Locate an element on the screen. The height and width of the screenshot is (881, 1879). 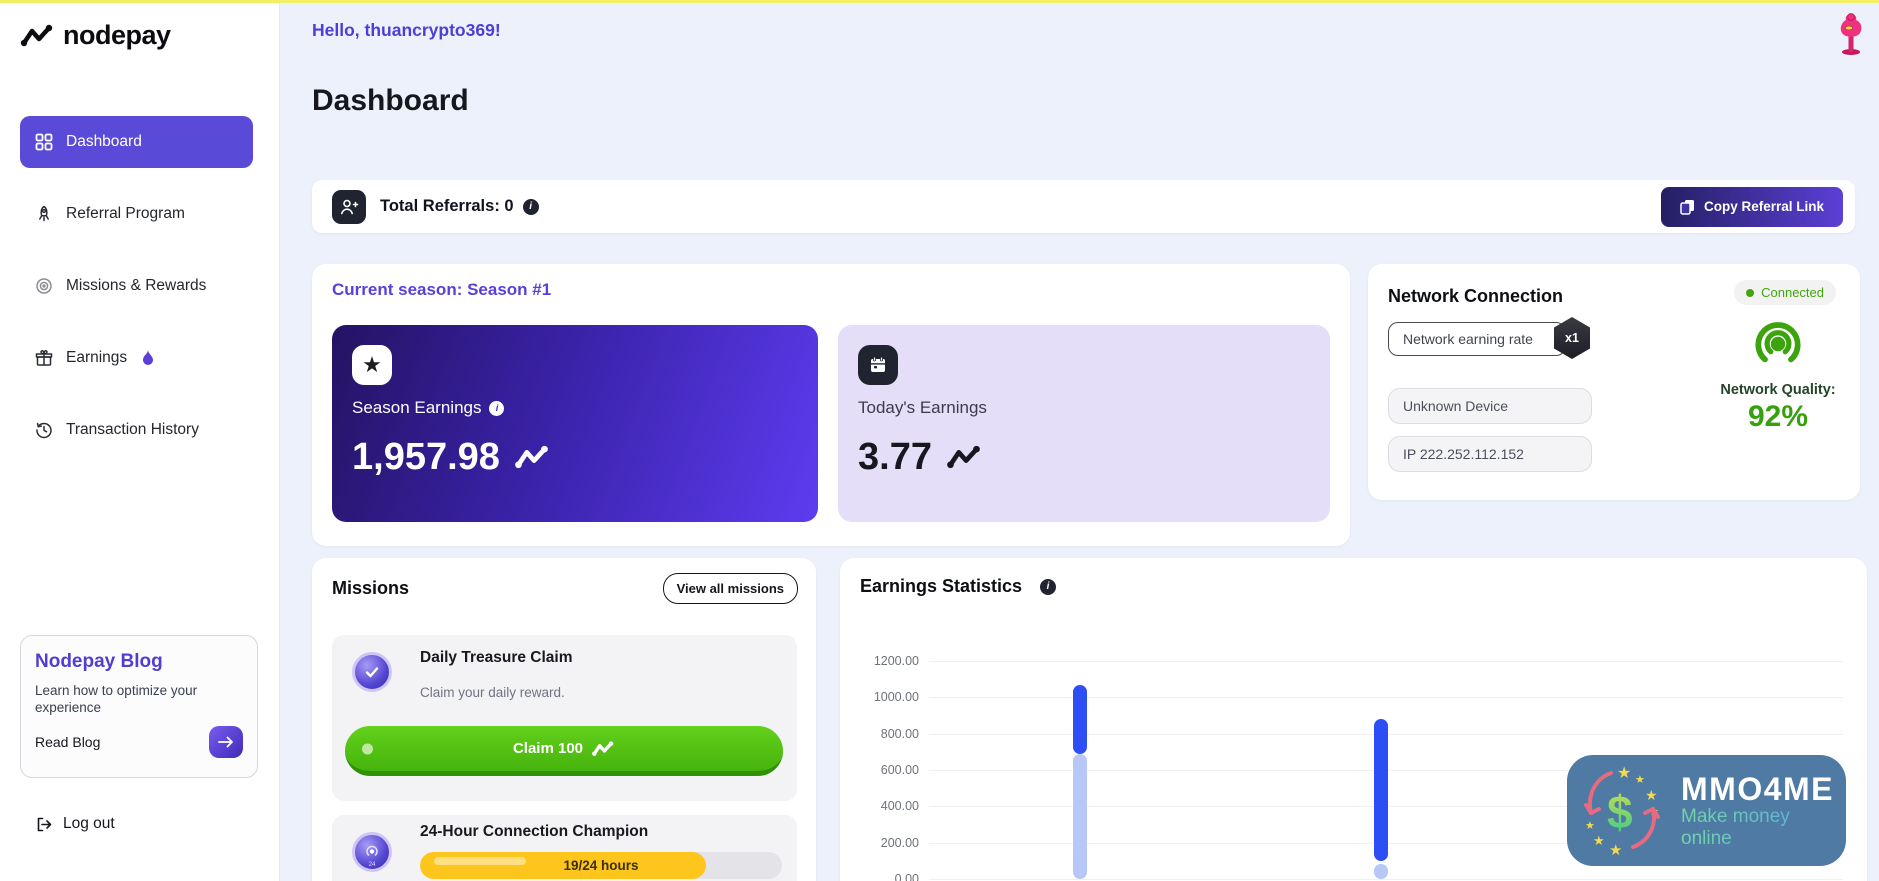
sidebar-item-transaction-history: Transaction History is located at coordinates (136, 430).